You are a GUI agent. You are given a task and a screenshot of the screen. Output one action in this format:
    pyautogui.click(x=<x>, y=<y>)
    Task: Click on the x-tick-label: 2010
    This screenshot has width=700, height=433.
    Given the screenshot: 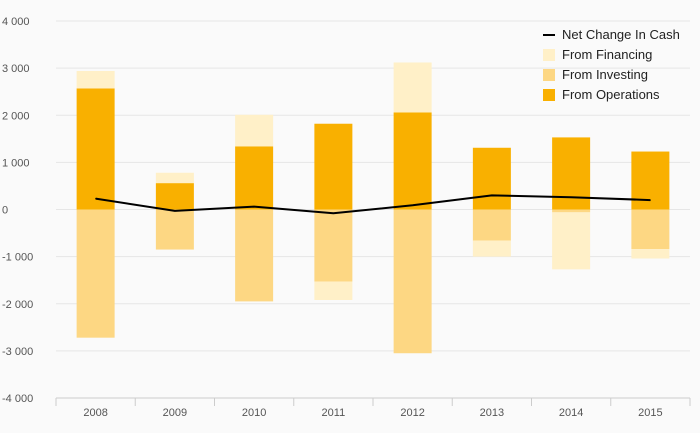 What is the action you would take?
    pyautogui.click(x=254, y=413)
    